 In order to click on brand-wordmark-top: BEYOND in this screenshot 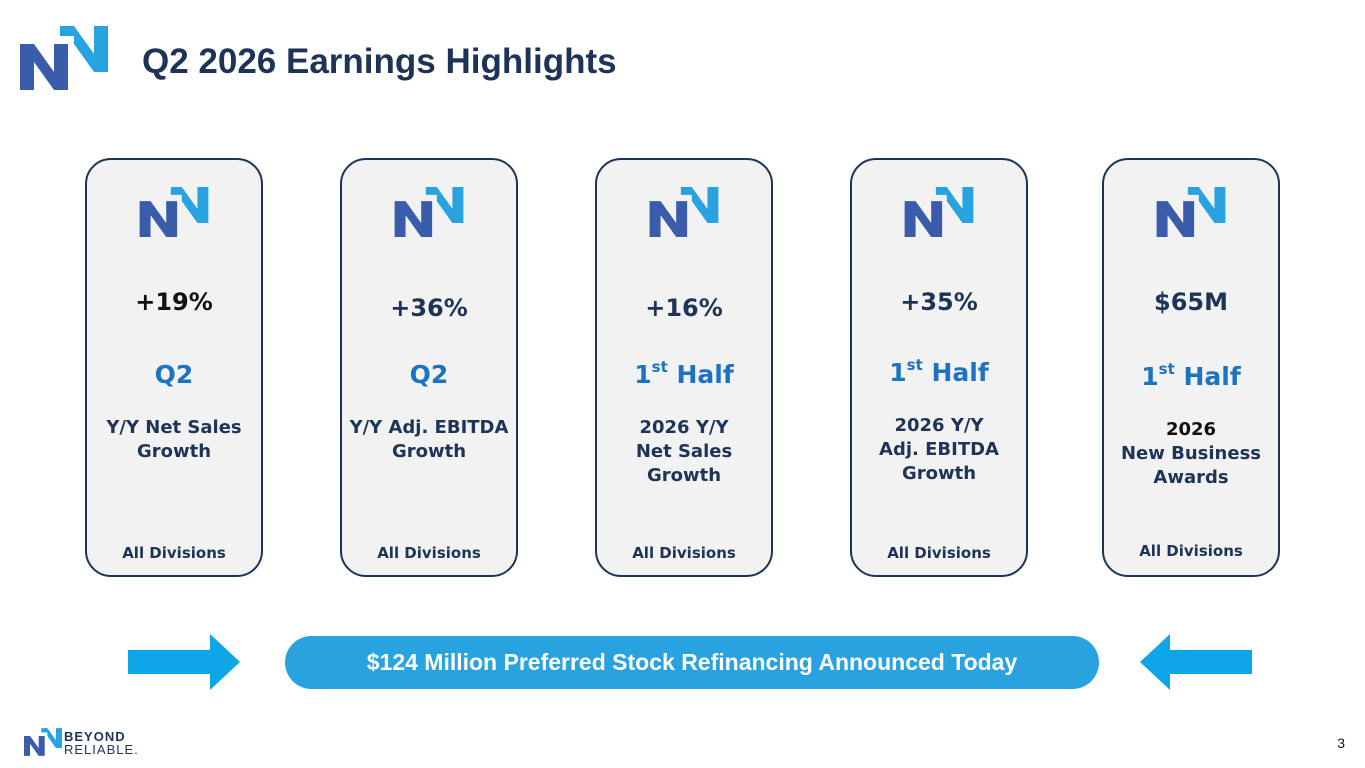, I will do `click(95, 736)`.